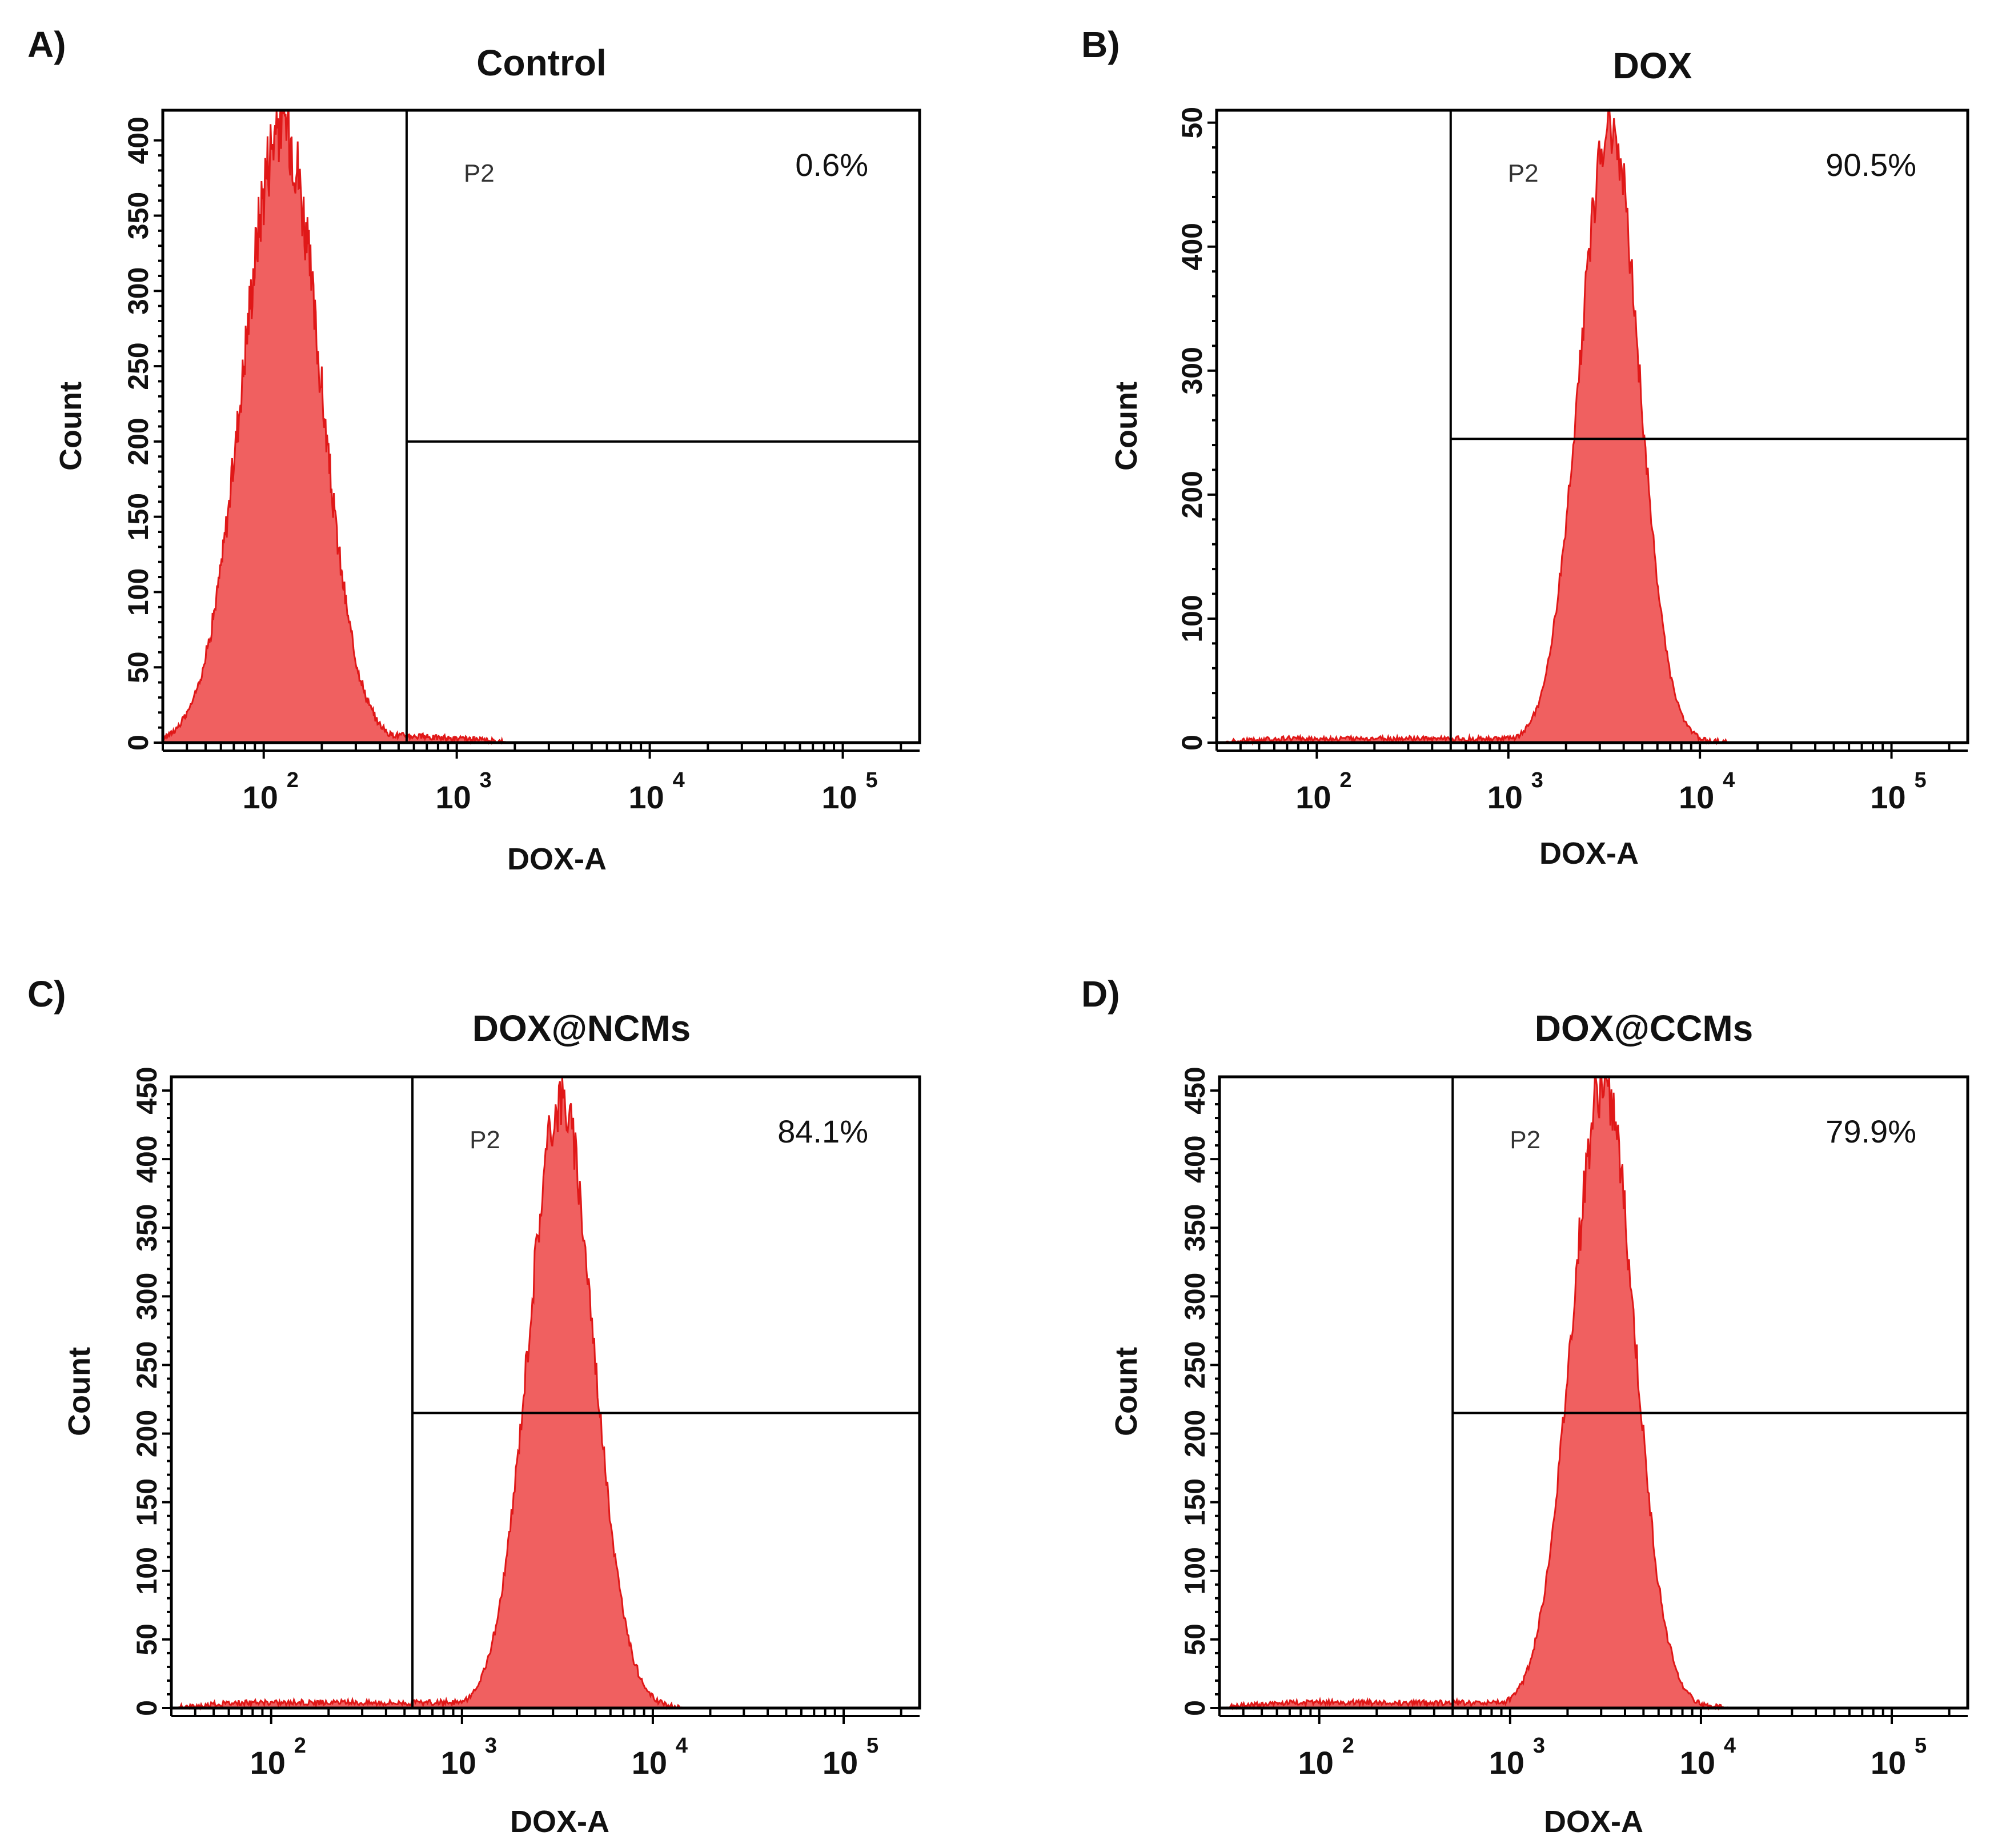 Image resolution: width=1994 pixels, height=1848 pixels. What do you see at coordinates (1100, 994) in the screenshot?
I see `panel-letter: D)` at bounding box center [1100, 994].